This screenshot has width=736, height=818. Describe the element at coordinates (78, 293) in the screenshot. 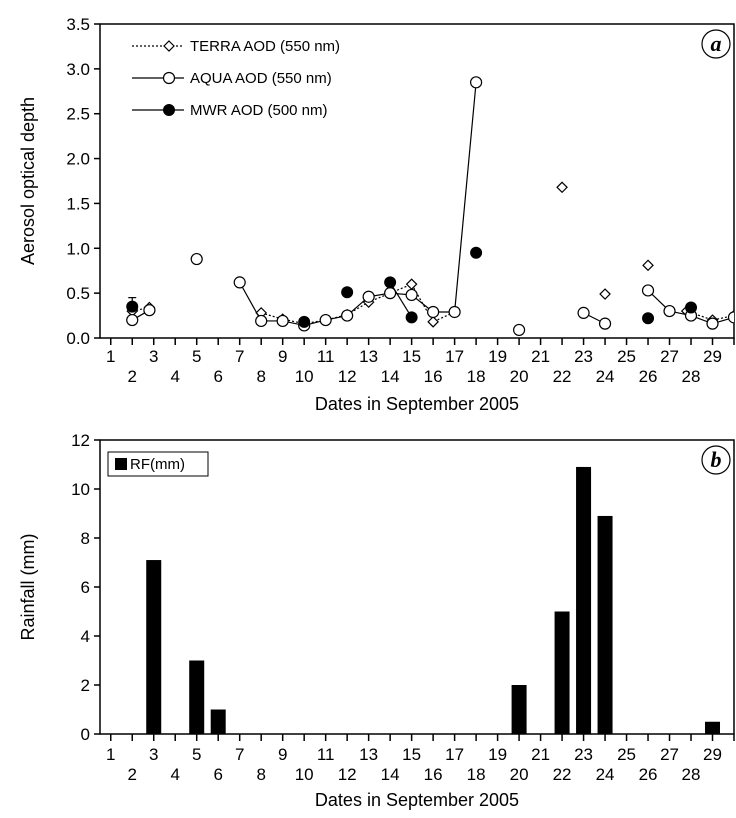

I see `y-tick-label: 0.5` at that location.